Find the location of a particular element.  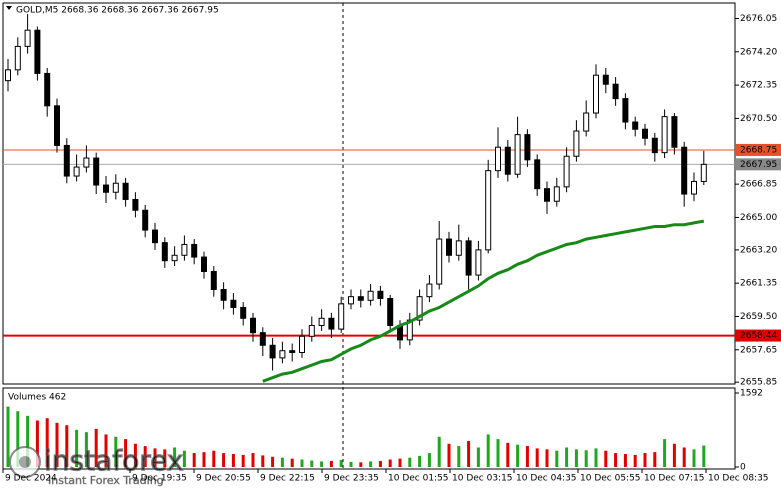

watermark-logo-core is located at coordinates (25, 462).